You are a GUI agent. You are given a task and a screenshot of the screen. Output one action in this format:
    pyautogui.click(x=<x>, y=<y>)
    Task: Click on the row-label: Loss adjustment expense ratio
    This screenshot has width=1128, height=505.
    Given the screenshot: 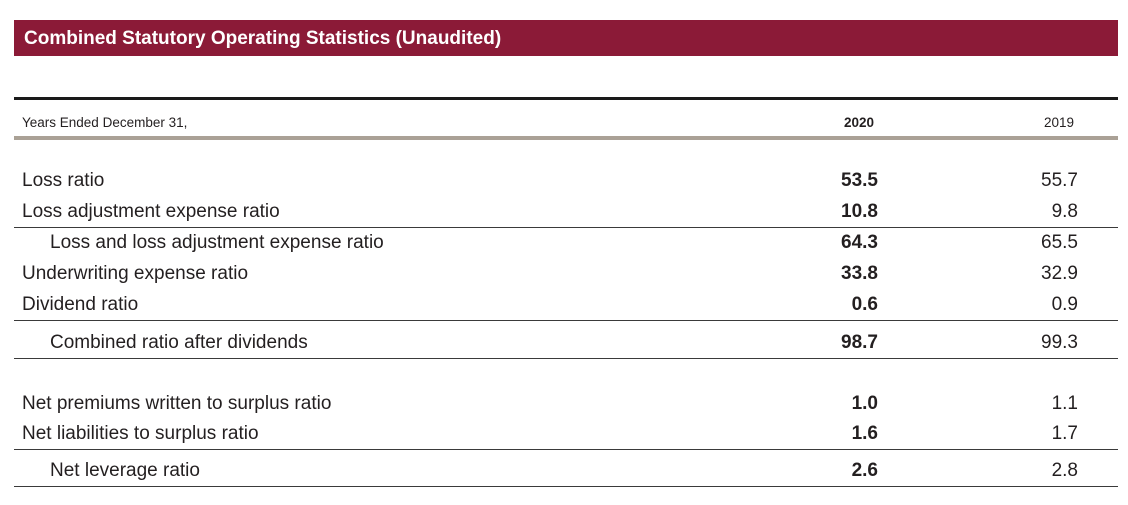 What is the action you would take?
    pyautogui.click(x=151, y=211)
    